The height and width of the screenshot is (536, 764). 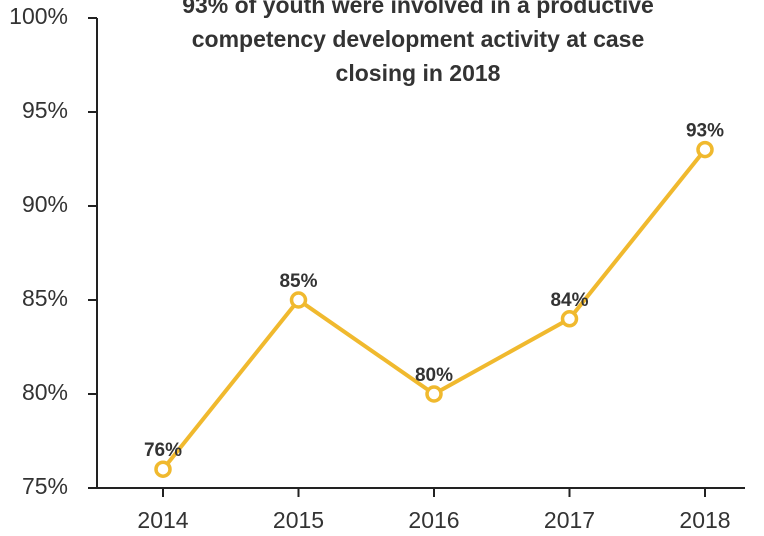 I want to click on value-label: 93%, so click(x=705, y=131).